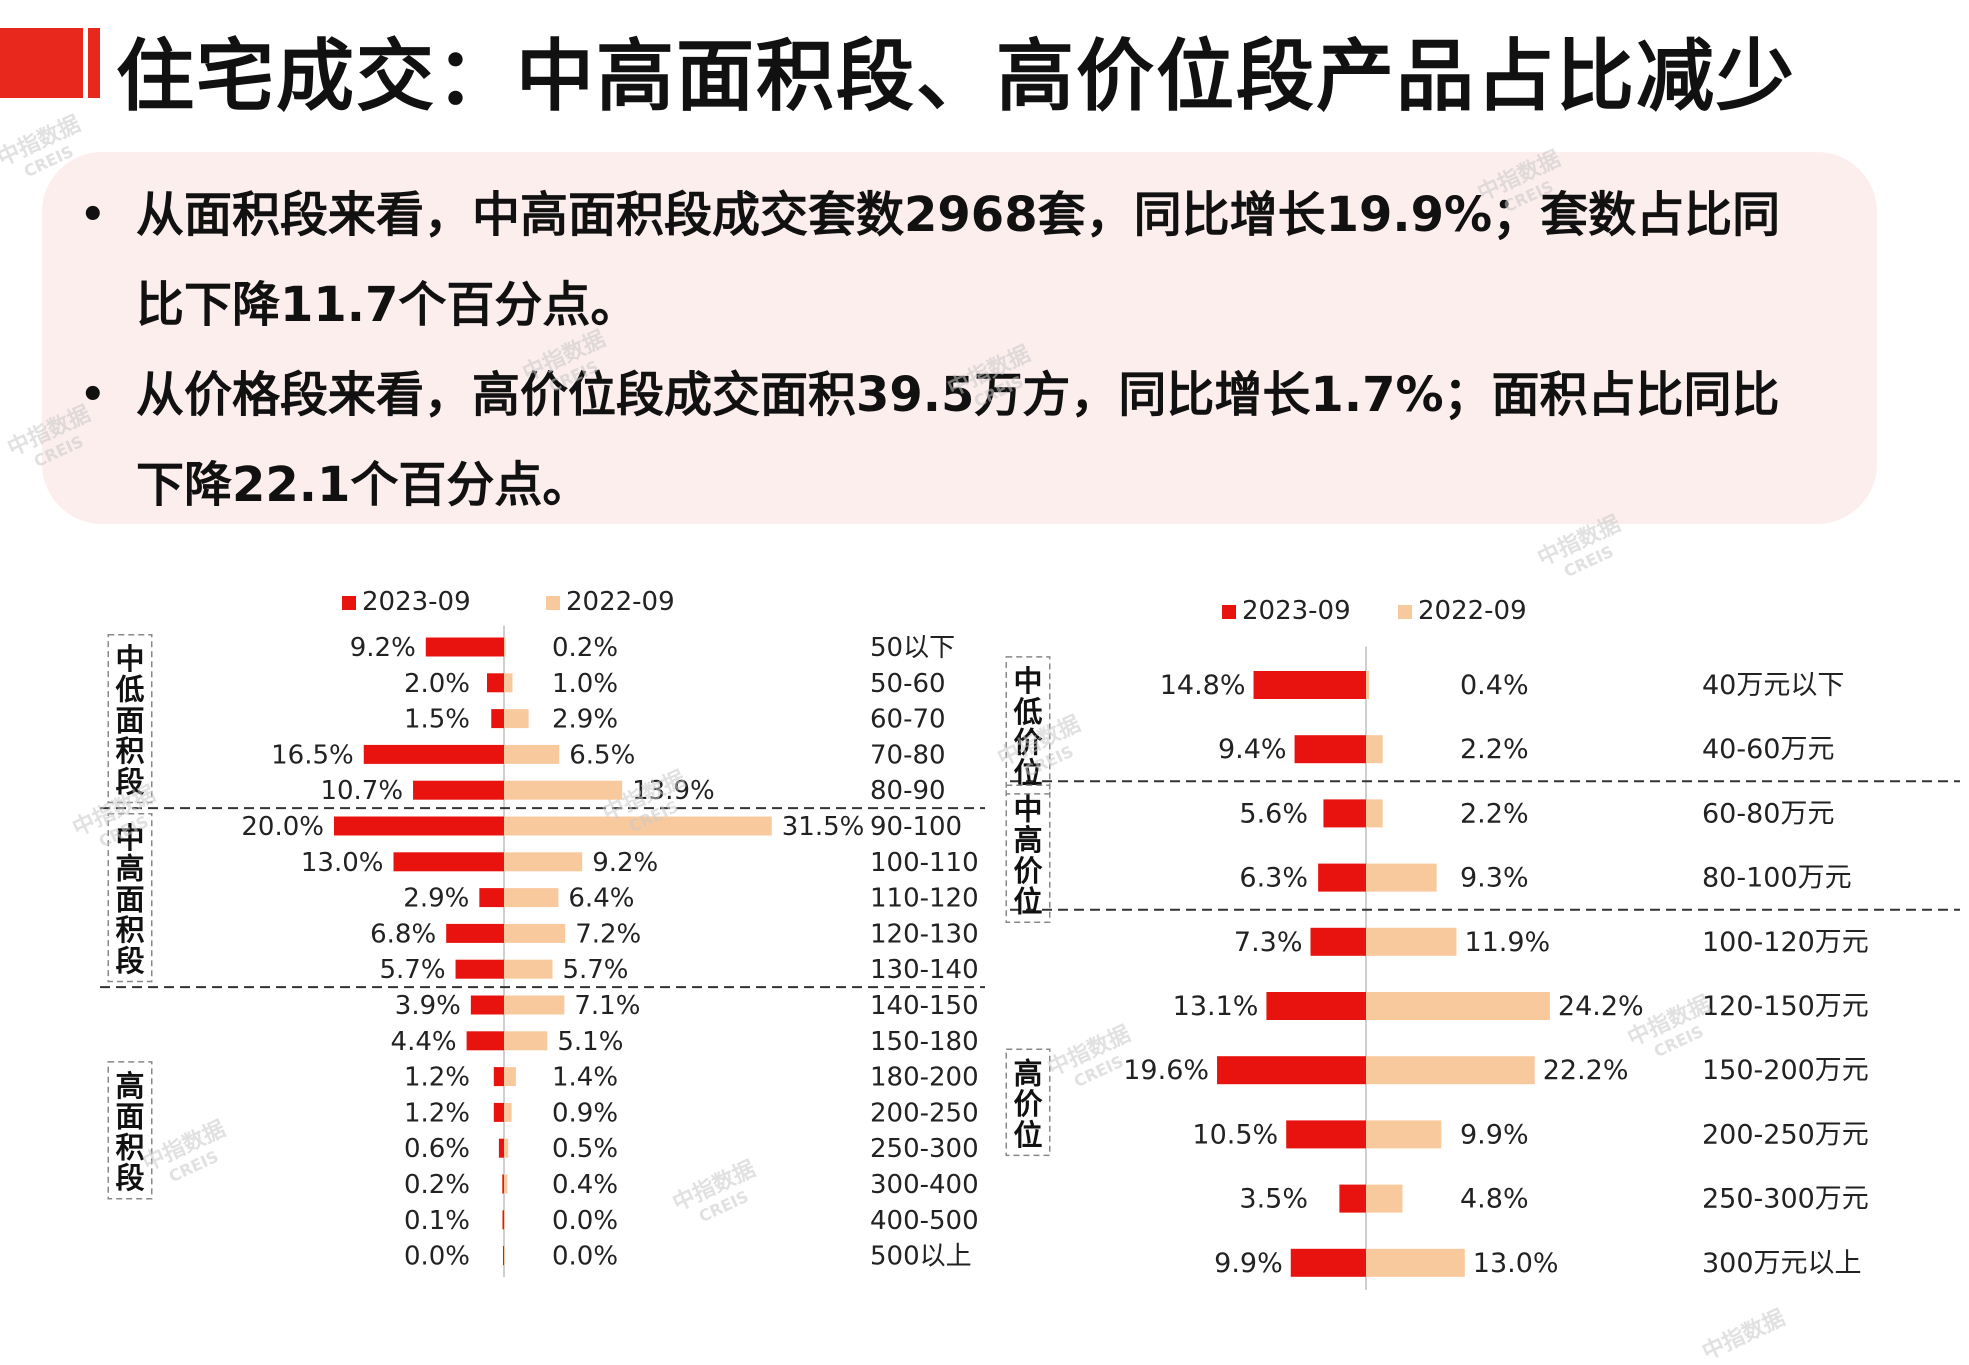 Image resolution: width=1969 pixels, height=1365 pixels. What do you see at coordinates (1785, 1006) in the screenshot?
I see `category-label: 120-150万元` at bounding box center [1785, 1006].